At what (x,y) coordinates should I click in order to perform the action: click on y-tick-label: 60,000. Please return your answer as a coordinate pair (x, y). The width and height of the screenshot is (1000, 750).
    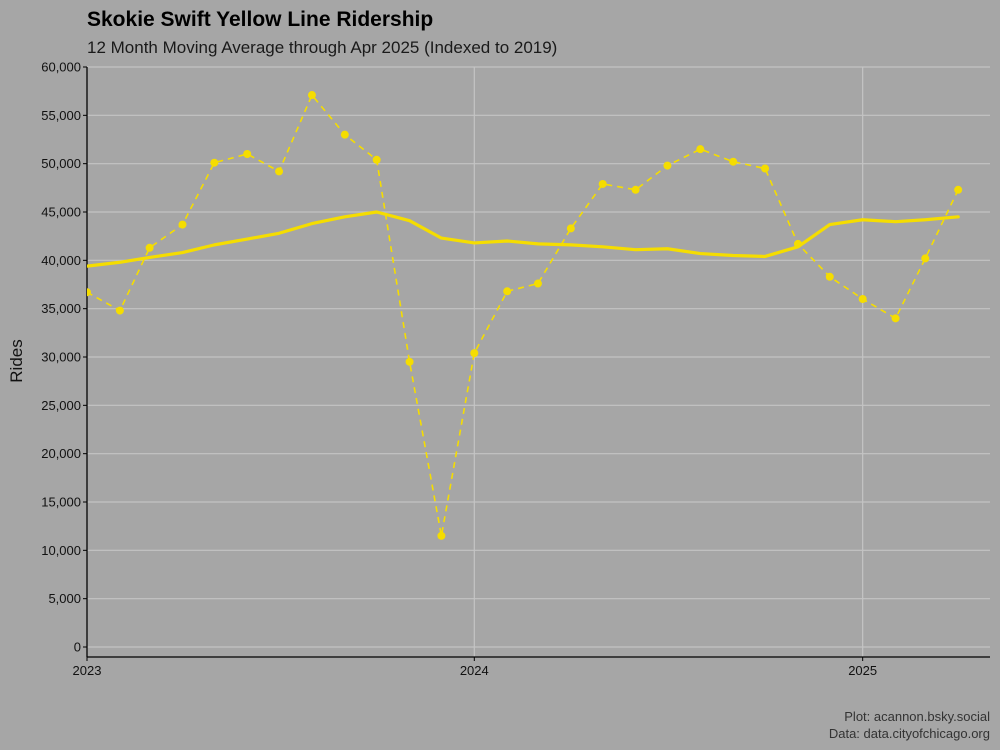
    Looking at the image, I should click on (61, 67).